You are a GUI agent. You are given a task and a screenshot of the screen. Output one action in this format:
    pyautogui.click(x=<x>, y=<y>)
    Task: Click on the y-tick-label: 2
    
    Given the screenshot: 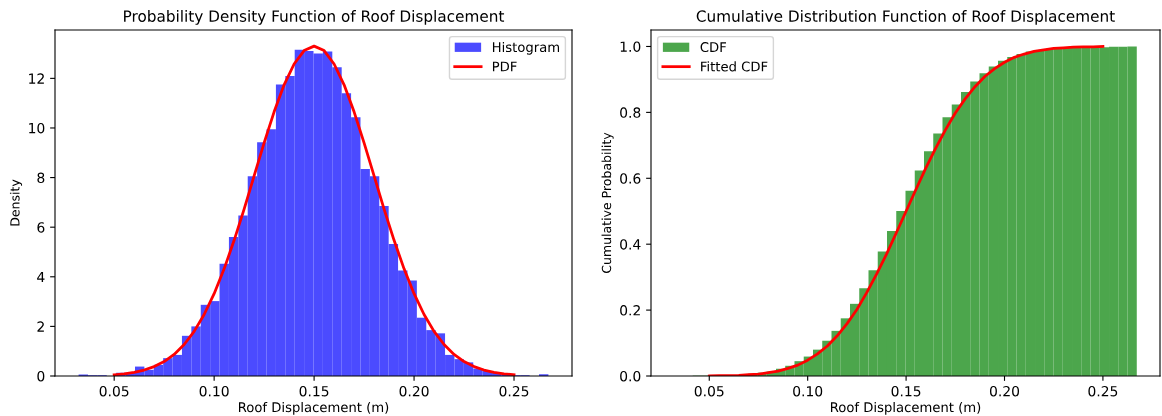 What is the action you would take?
    pyautogui.click(x=40, y=326)
    